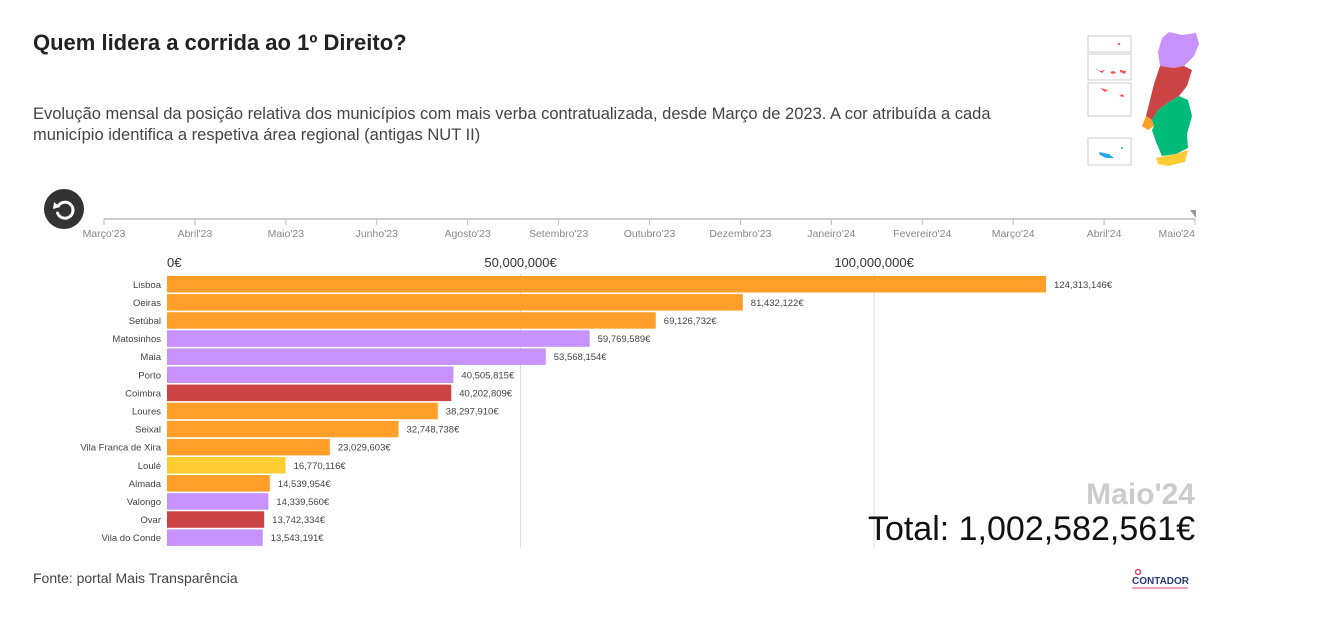  What do you see at coordinates (581, 357) in the screenshot?
I see `bar-value-label: 53,568,154€` at bounding box center [581, 357].